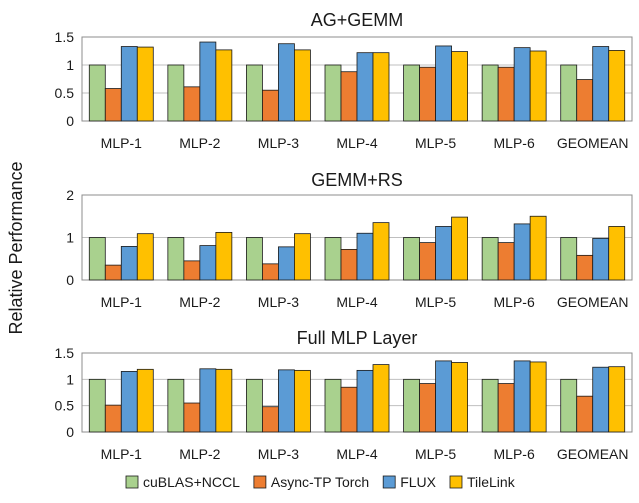  What do you see at coordinates (601, 84) in the screenshot?
I see `bar-flux-geomean` at bounding box center [601, 84].